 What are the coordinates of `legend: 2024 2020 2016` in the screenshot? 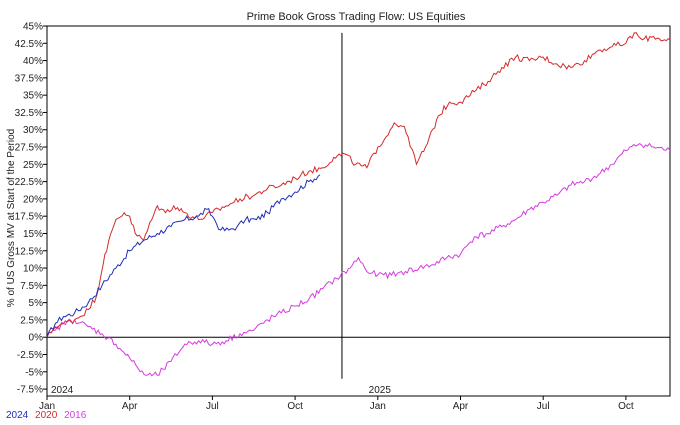 It's located at (48, 415).